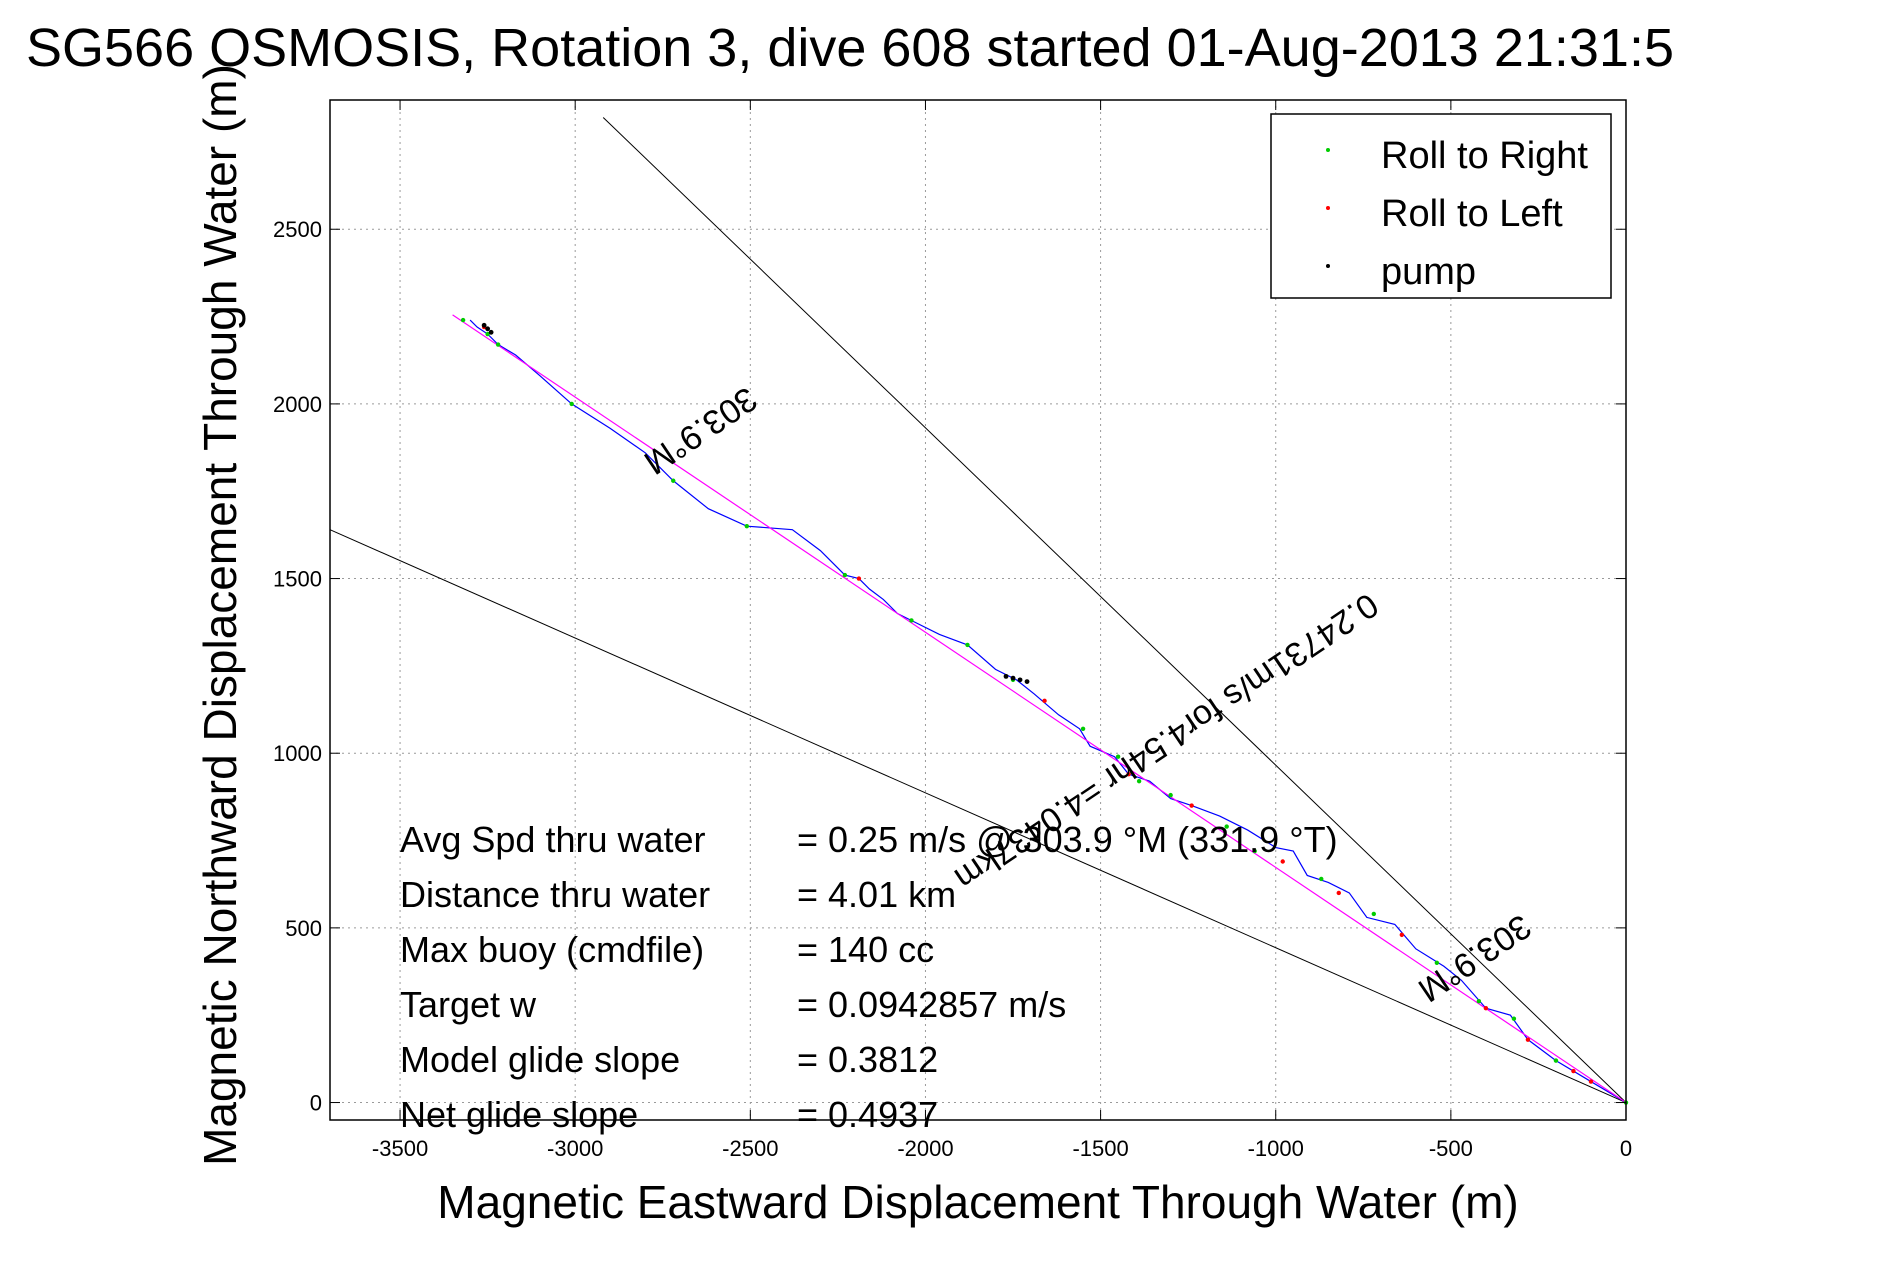 The width and height of the screenshot is (1891, 1262). What do you see at coordinates (519, 1114) in the screenshot?
I see `stat-label: Net glide slope` at bounding box center [519, 1114].